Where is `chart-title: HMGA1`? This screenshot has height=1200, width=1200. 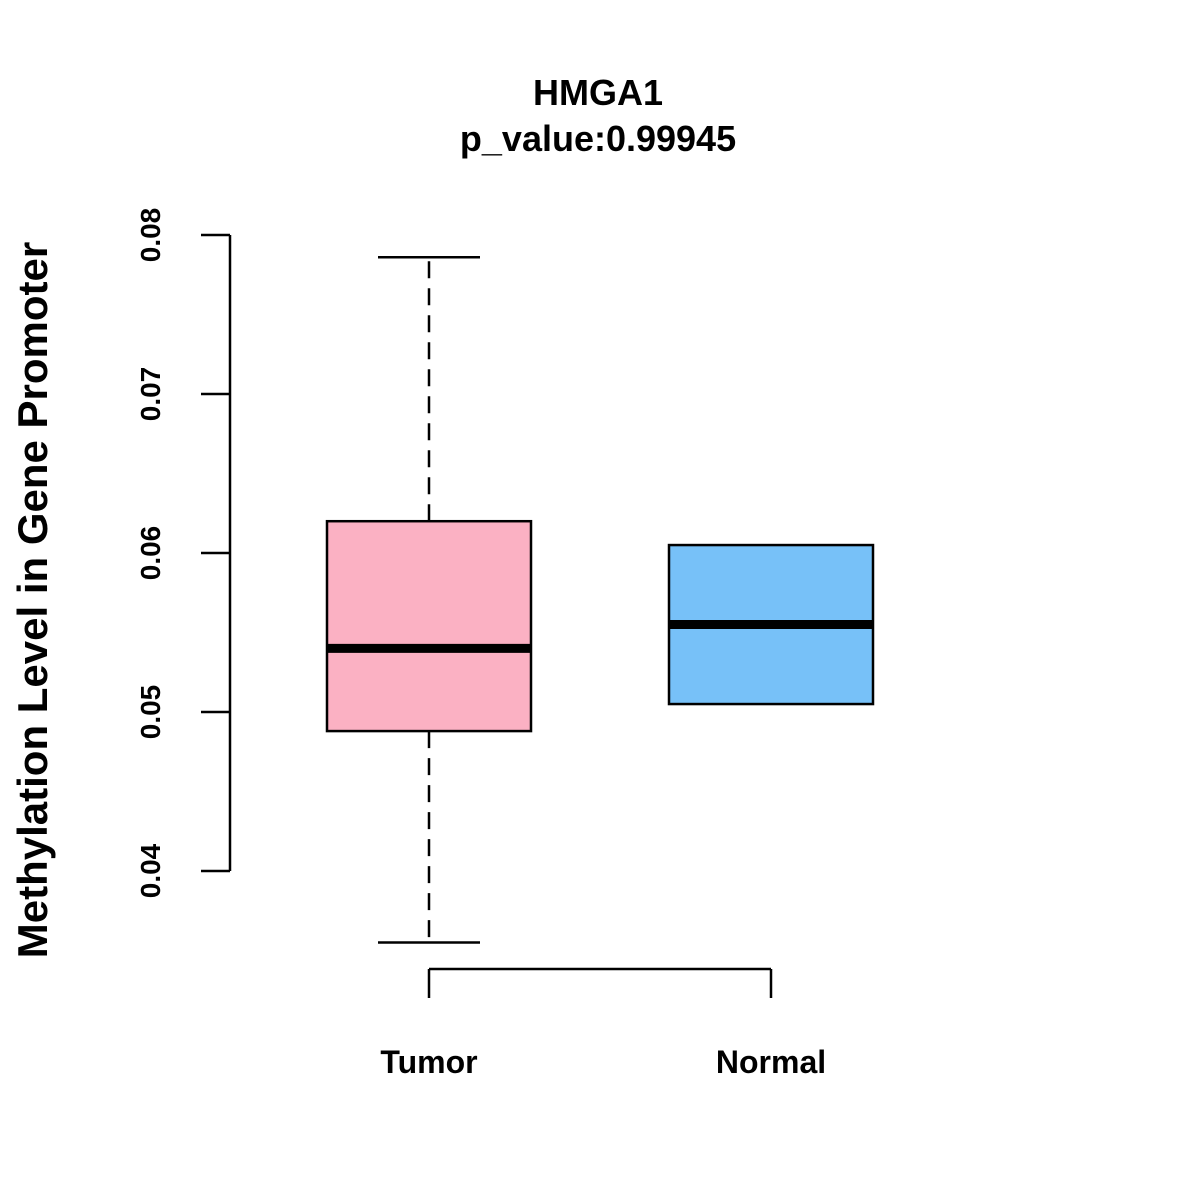 chart-title: HMGA1 is located at coordinates (598, 92).